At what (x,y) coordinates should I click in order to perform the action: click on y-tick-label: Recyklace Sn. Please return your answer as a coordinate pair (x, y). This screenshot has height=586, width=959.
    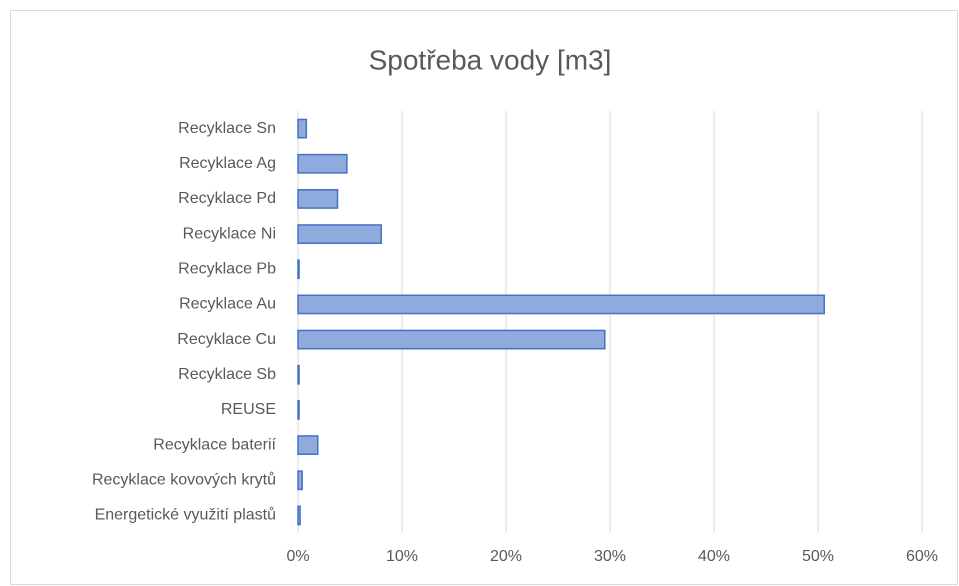
    Looking at the image, I should click on (227, 128).